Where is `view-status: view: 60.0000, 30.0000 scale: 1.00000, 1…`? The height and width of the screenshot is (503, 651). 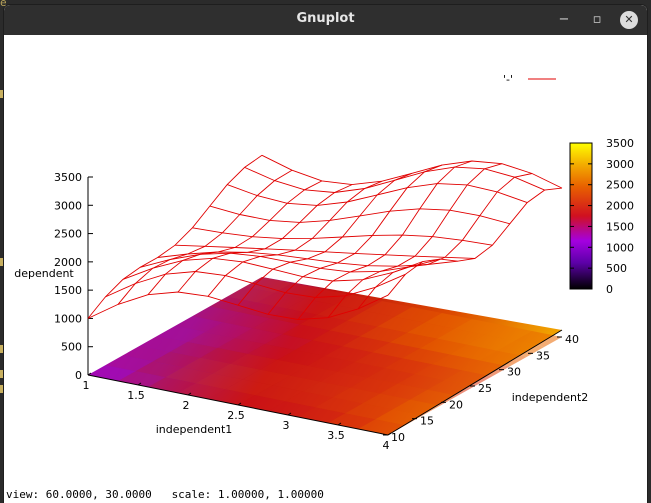
view-status: view: 60.0000, 30.0000 scale: 1.00000, 1… is located at coordinates (165, 494).